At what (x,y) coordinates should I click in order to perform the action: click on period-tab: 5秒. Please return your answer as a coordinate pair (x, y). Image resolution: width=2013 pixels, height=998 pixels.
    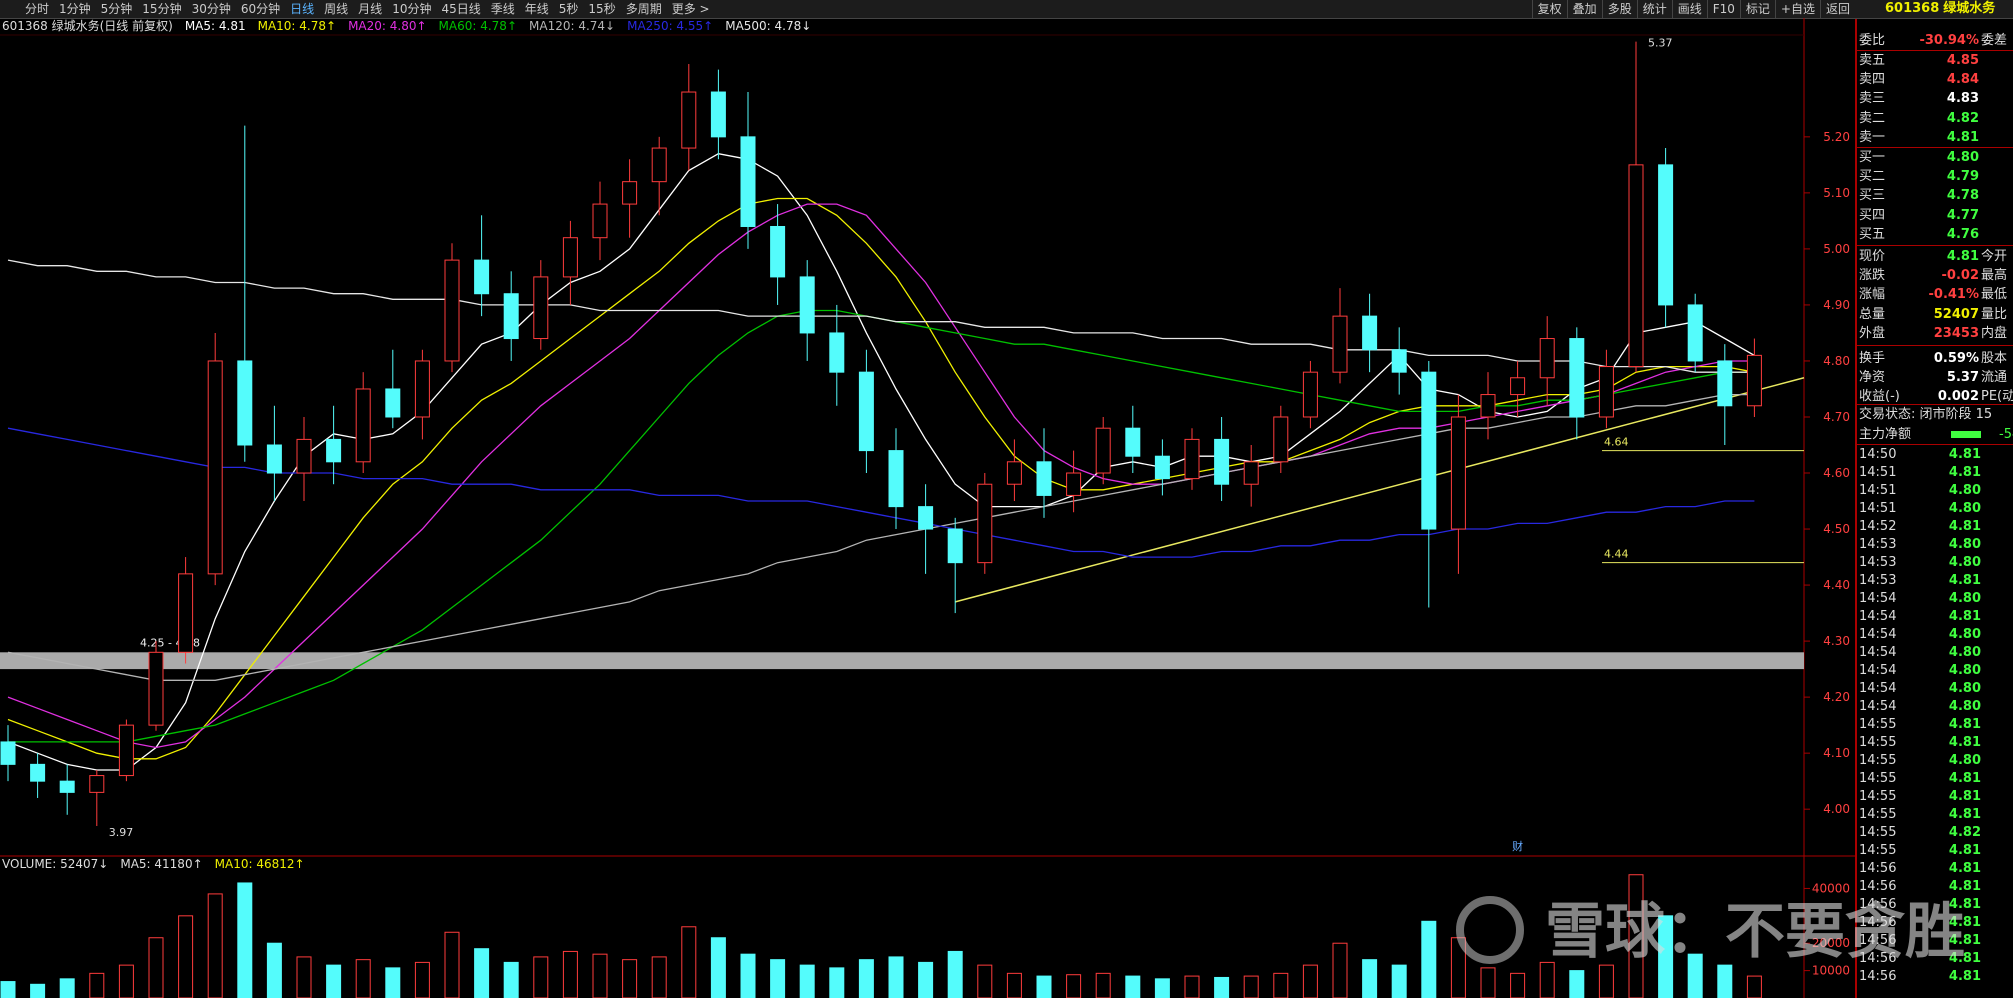
    Looking at the image, I should click on (568, 9).